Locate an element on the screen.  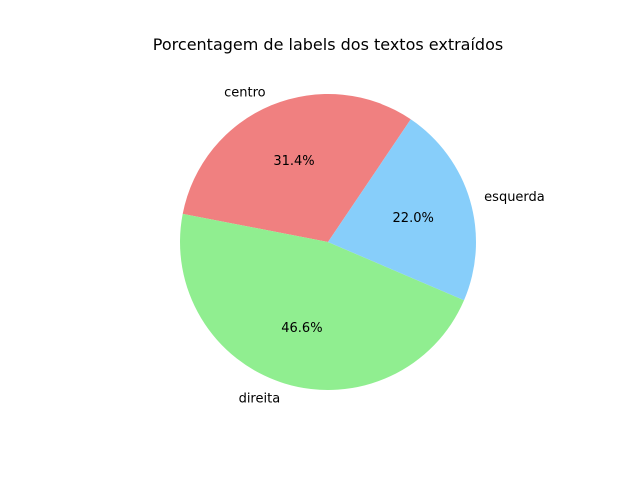
pie-pct-label-esquerda: 22.0% is located at coordinates (413, 218).